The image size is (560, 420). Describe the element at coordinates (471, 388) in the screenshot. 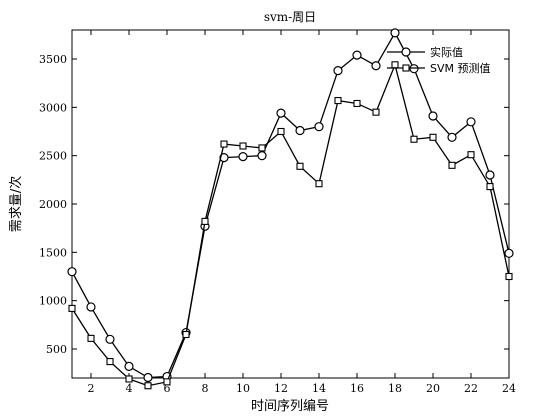

I see `x-tick-label: 22` at that location.